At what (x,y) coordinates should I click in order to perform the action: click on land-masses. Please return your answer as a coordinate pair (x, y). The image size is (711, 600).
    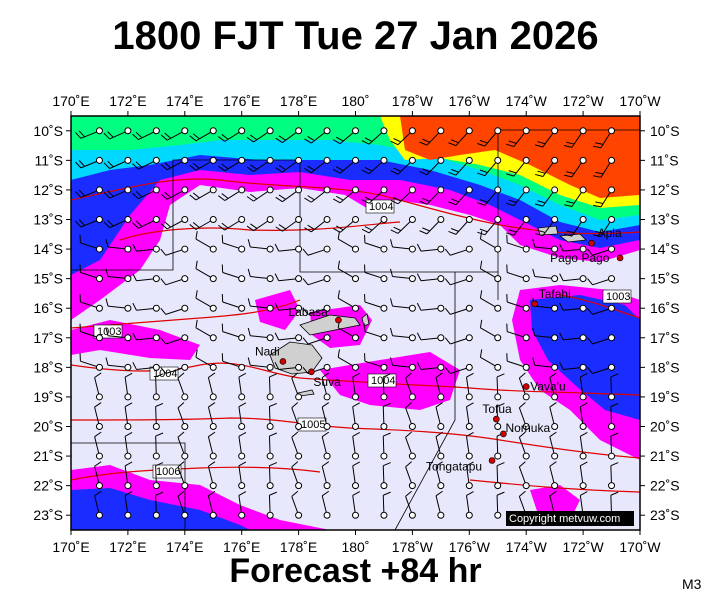
    Looking at the image, I should click on (428, 311).